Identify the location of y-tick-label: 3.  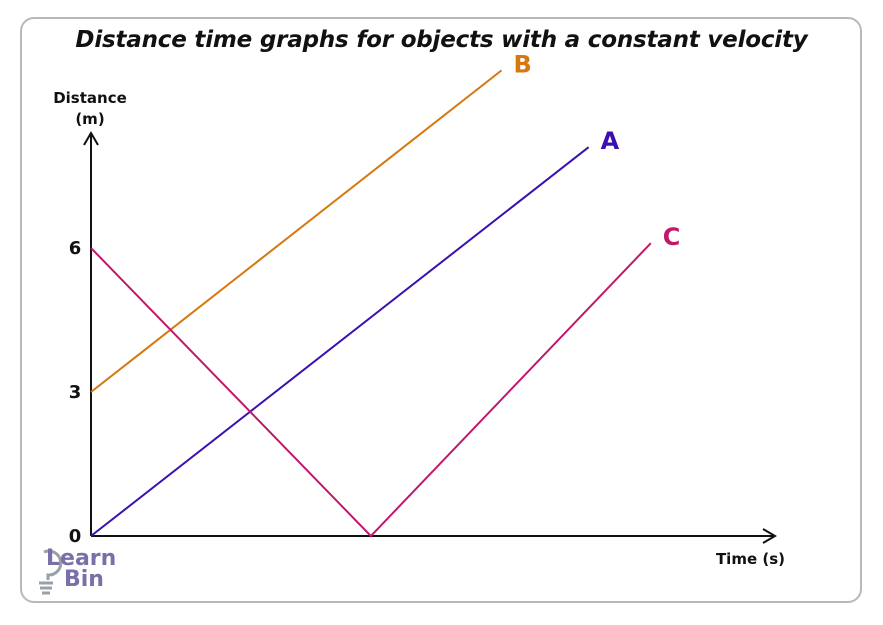
(75, 392).